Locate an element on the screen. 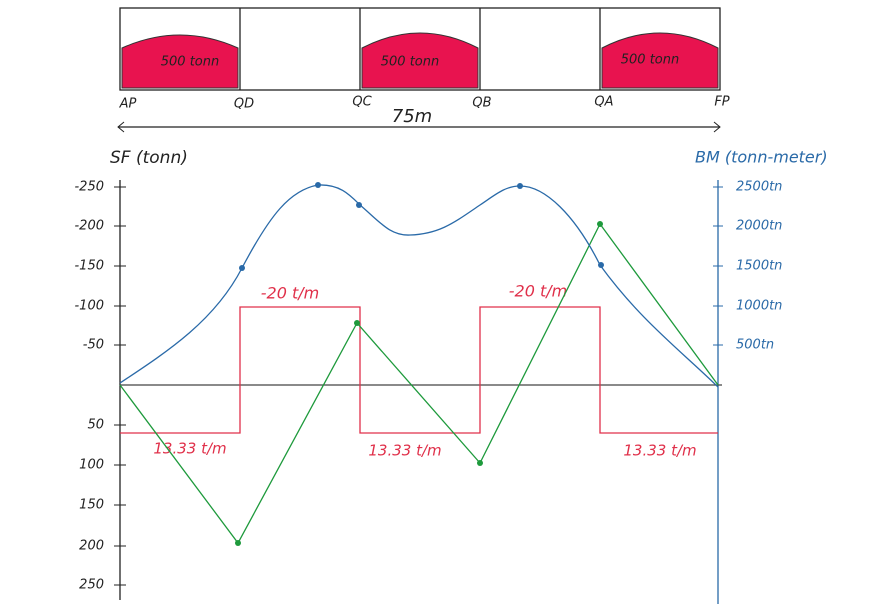 This screenshot has width=890, height=604. sf-tick-label: -250 is located at coordinates (89, 187).